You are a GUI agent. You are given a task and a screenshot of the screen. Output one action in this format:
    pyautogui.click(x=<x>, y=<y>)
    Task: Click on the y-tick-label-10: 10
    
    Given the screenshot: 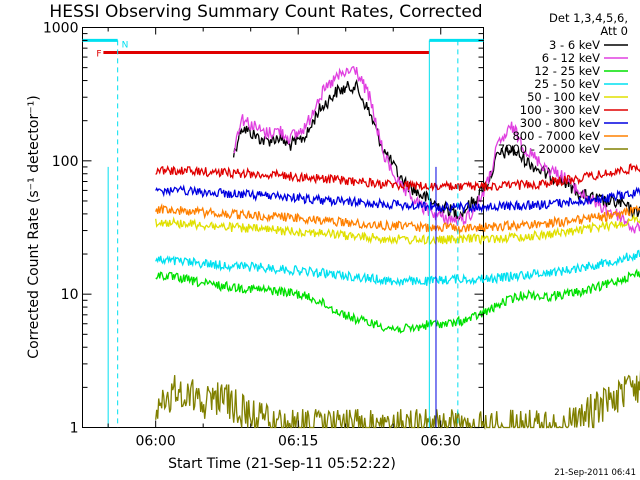 What is the action you would take?
    pyautogui.click(x=70, y=295)
    